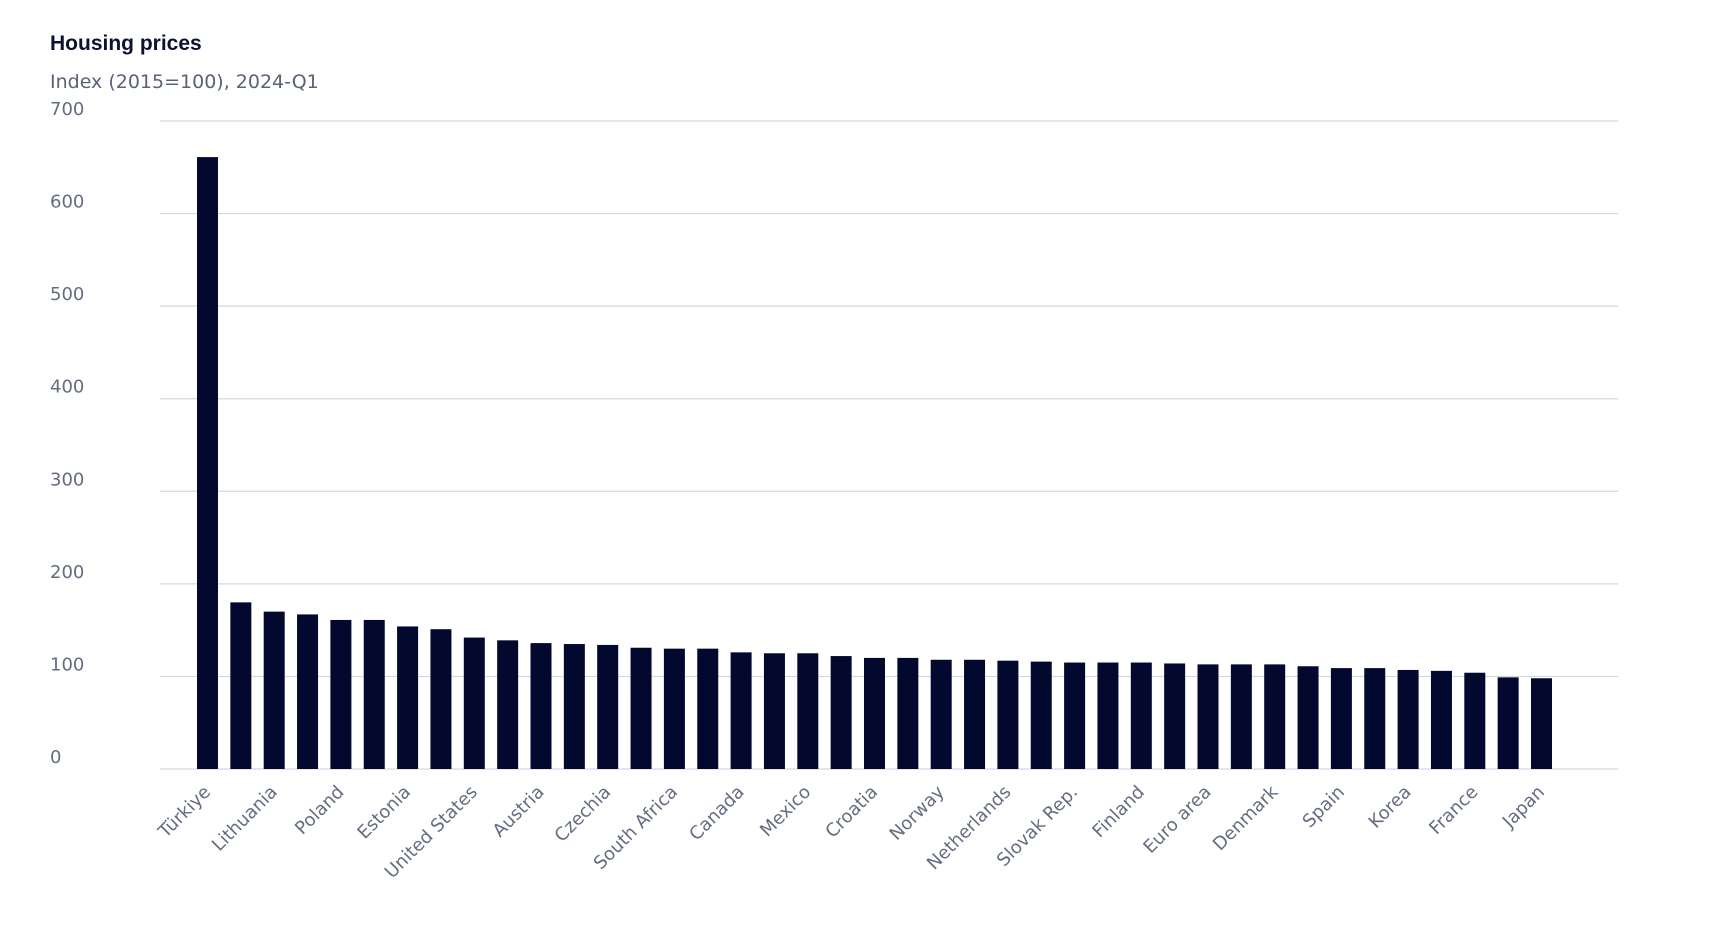 The height and width of the screenshot is (940, 1716). What do you see at coordinates (67, 572) in the screenshot?
I see `y-tick-label: 200` at bounding box center [67, 572].